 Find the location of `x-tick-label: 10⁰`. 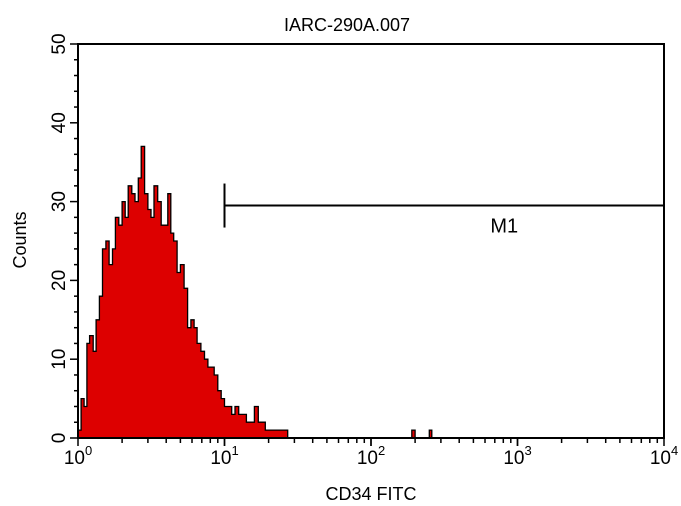

x-tick-label: 10⁰ is located at coordinates (78, 456).